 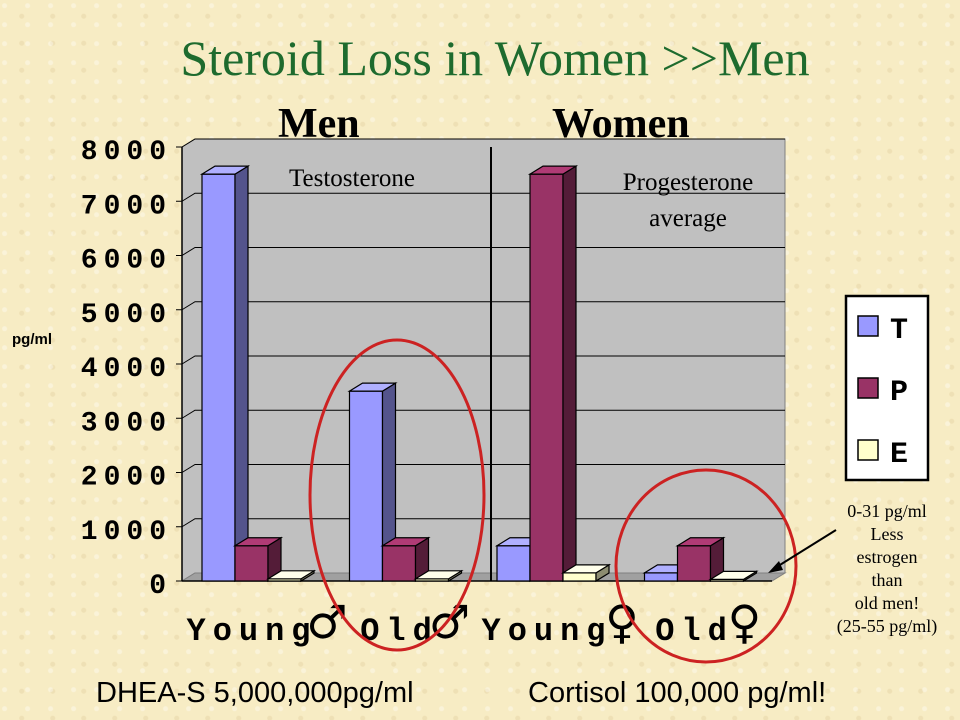 I want to click on y-tick-label: 5000, so click(x=126, y=315).